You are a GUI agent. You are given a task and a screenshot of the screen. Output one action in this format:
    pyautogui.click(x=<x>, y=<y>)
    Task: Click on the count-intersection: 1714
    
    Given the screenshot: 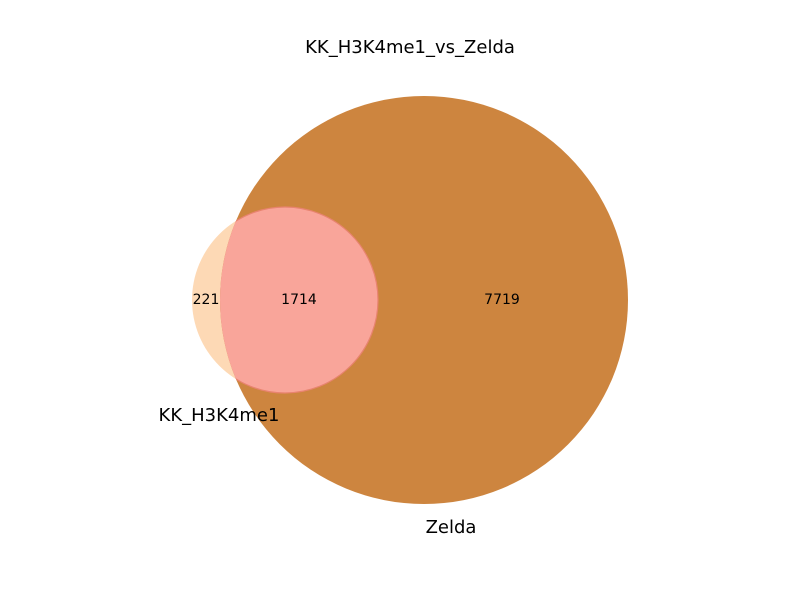 What is the action you would take?
    pyautogui.click(x=299, y=300)
    